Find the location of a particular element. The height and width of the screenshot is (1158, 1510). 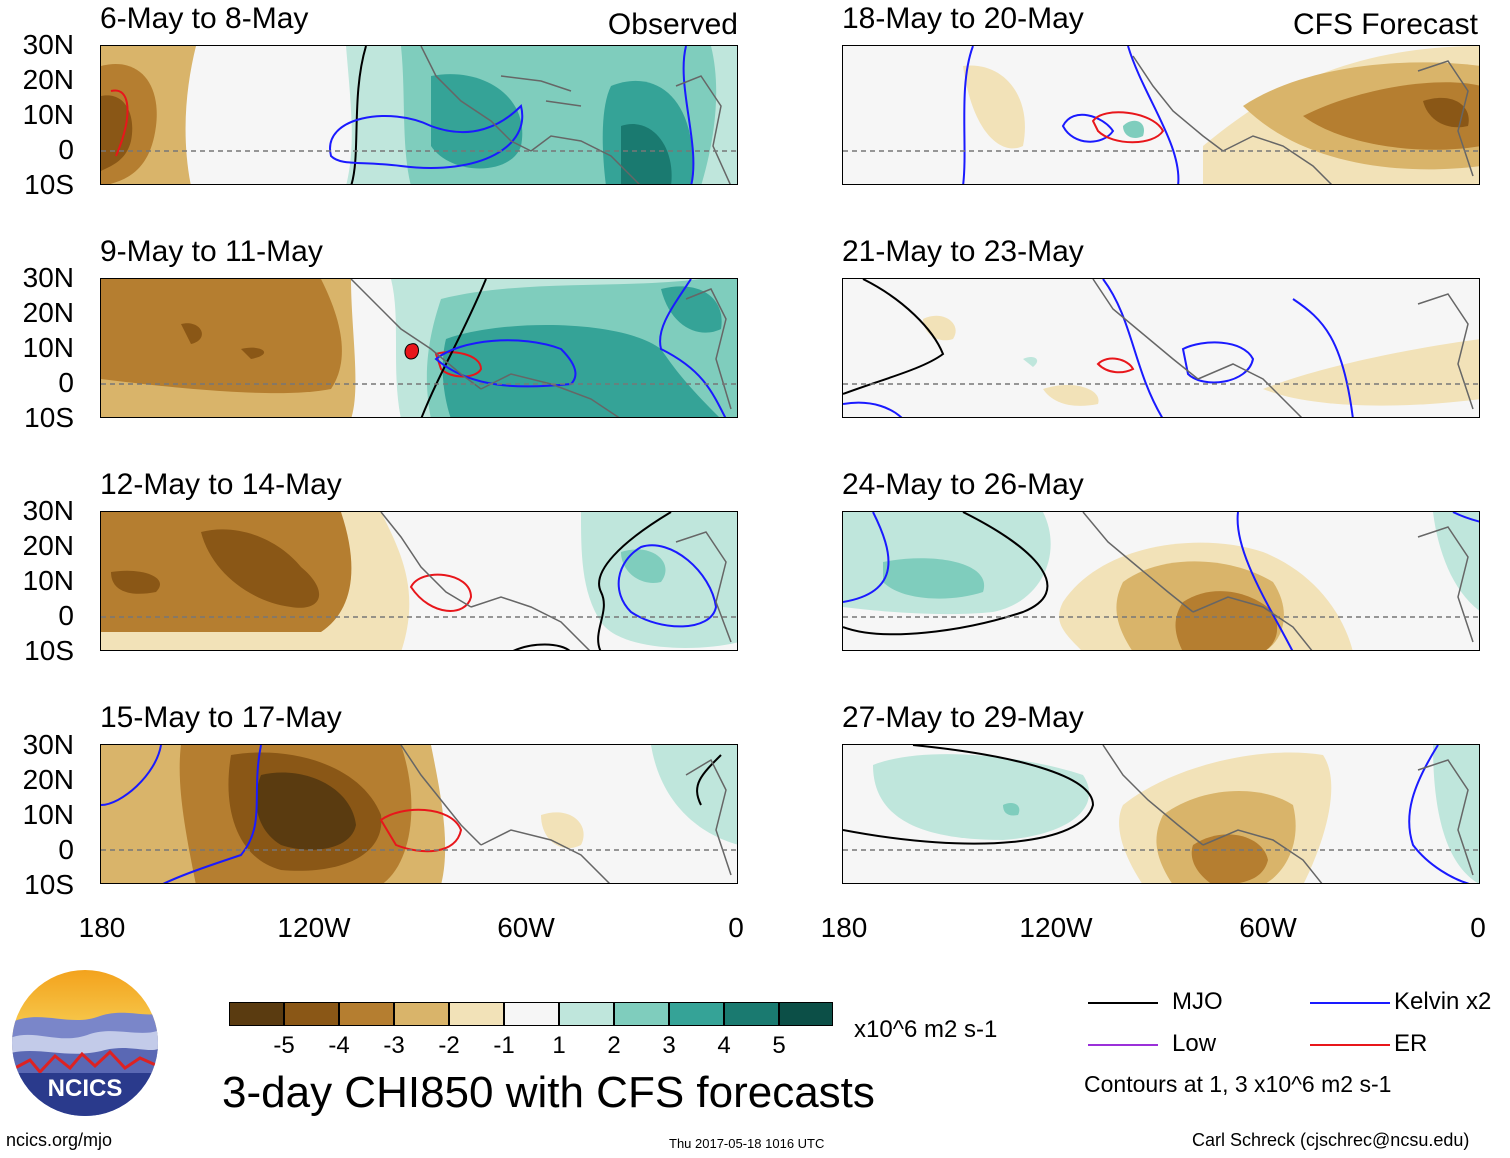

legend-label-kelvin: Kelvin x2 is located at coordinates (1443, 1001).